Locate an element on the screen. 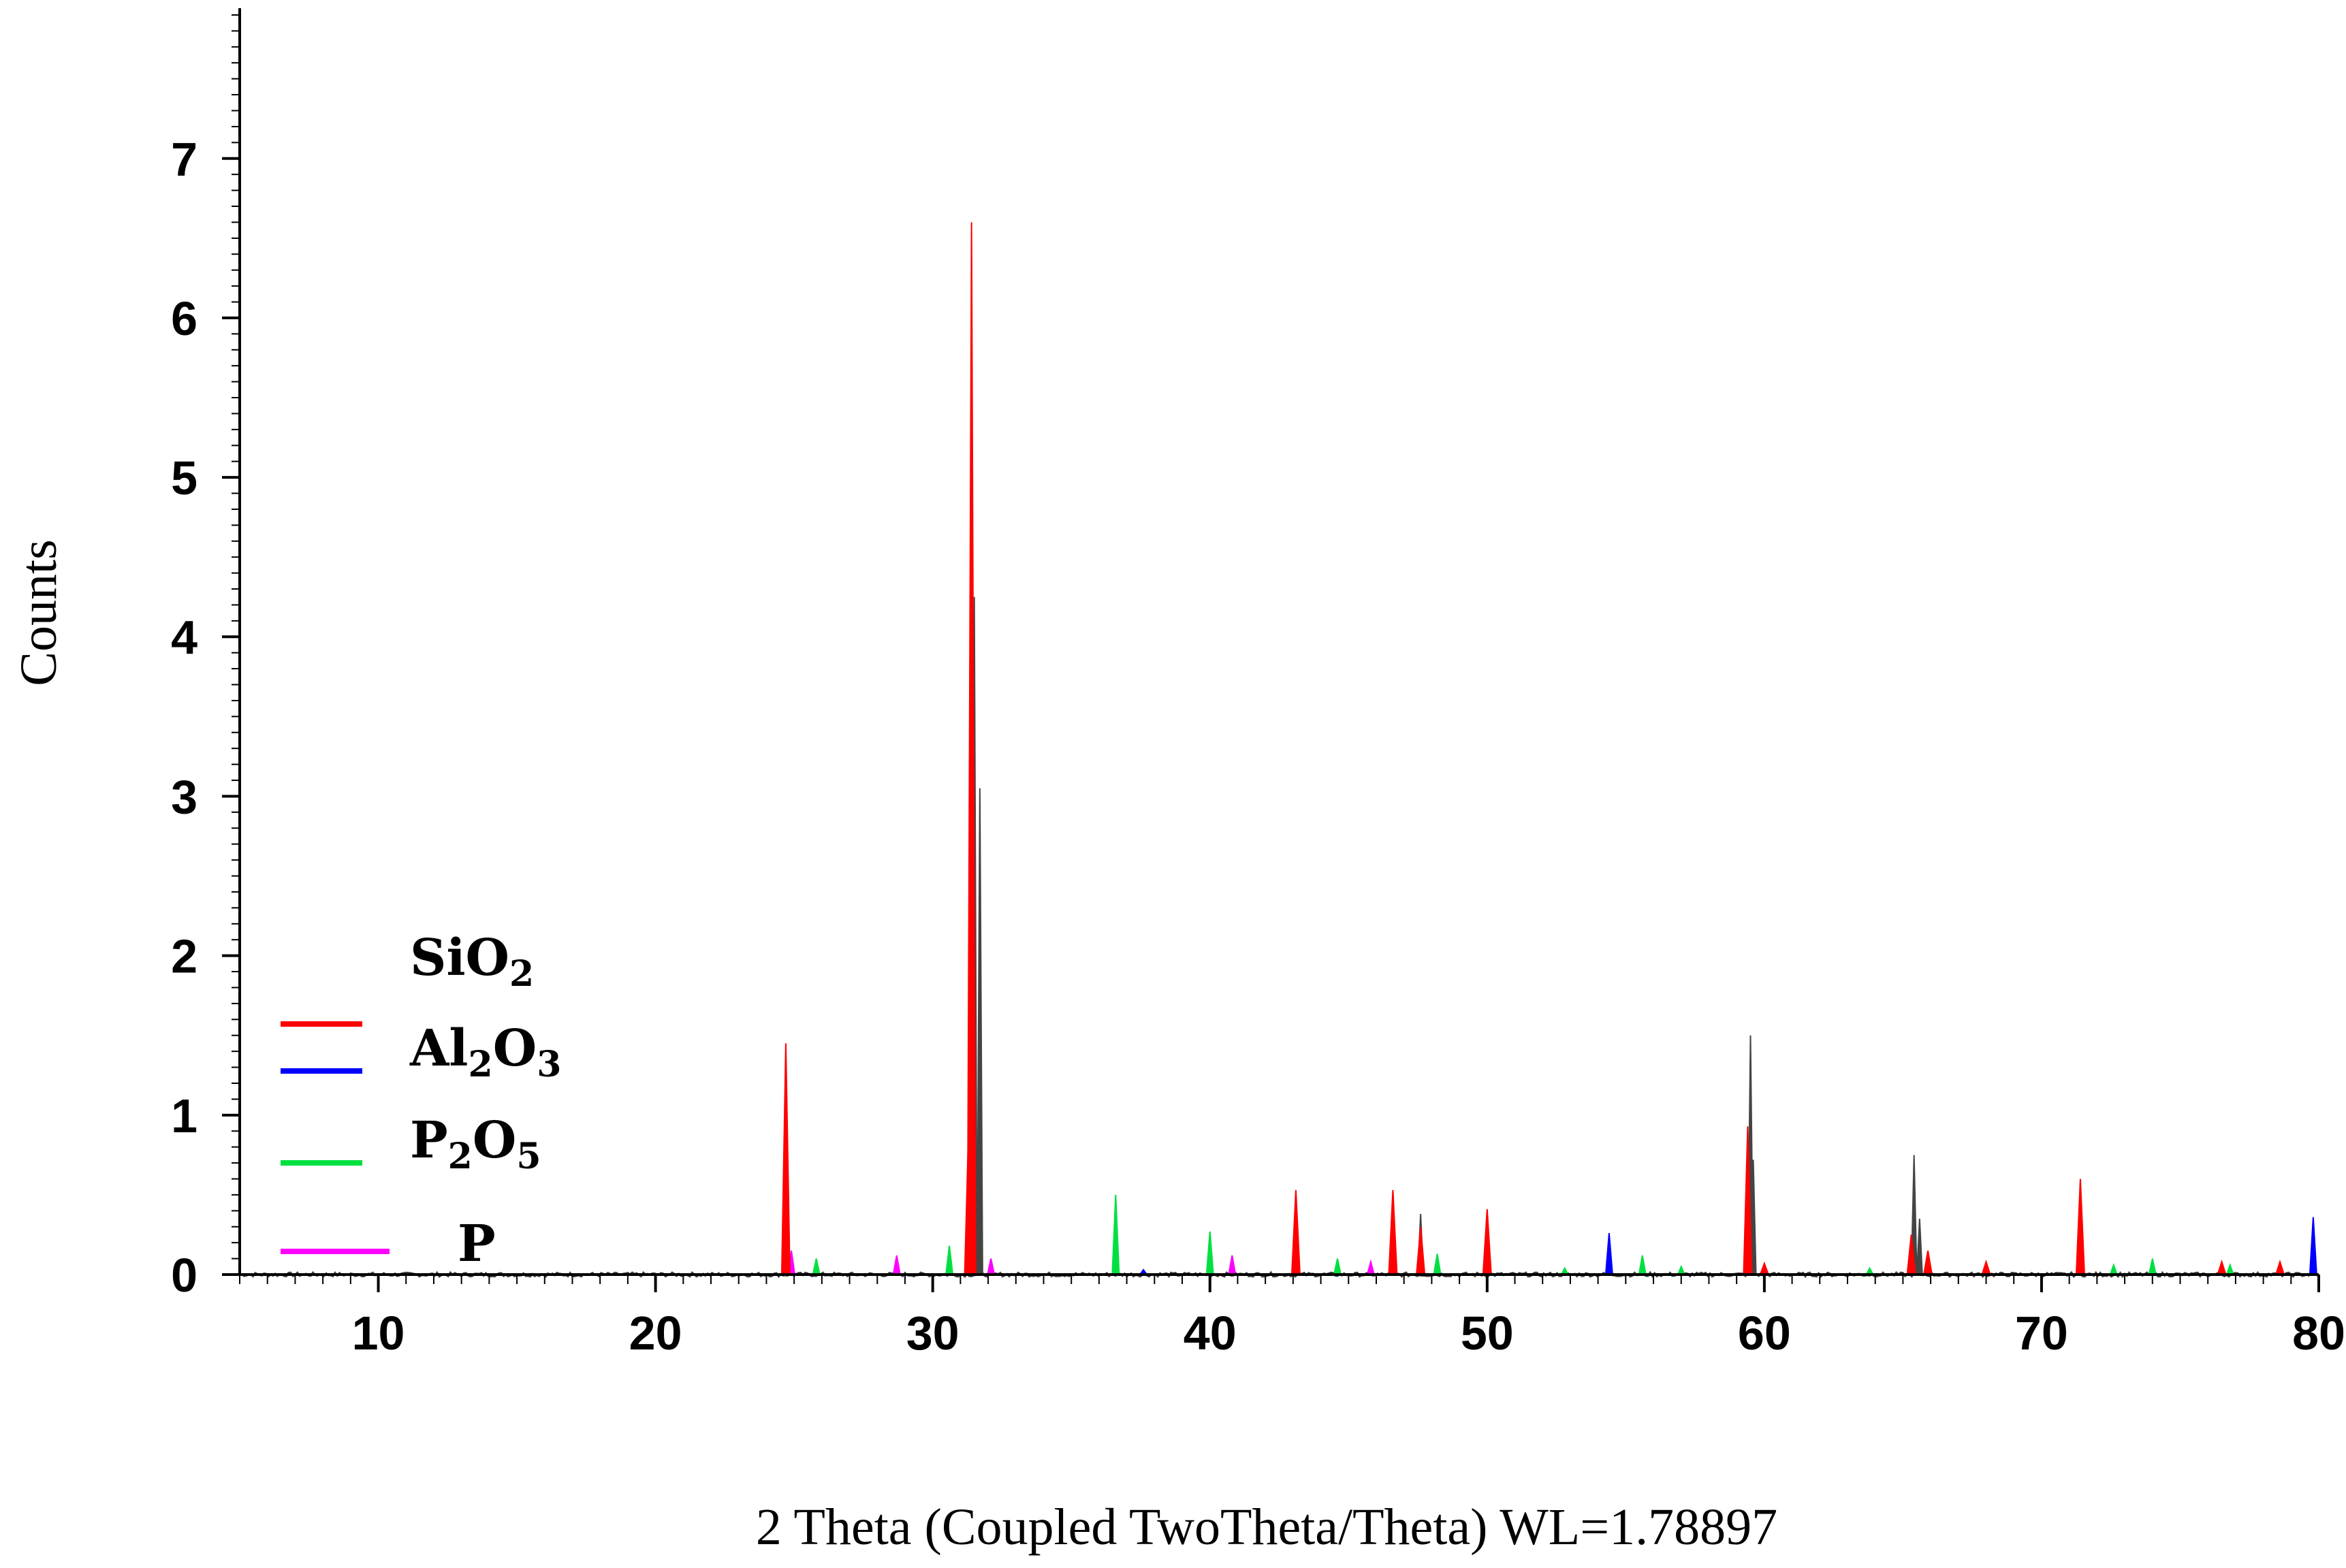 The image size is (2346, 1568). legend-label: Al2O3 is located at coordinates (485, 1052).